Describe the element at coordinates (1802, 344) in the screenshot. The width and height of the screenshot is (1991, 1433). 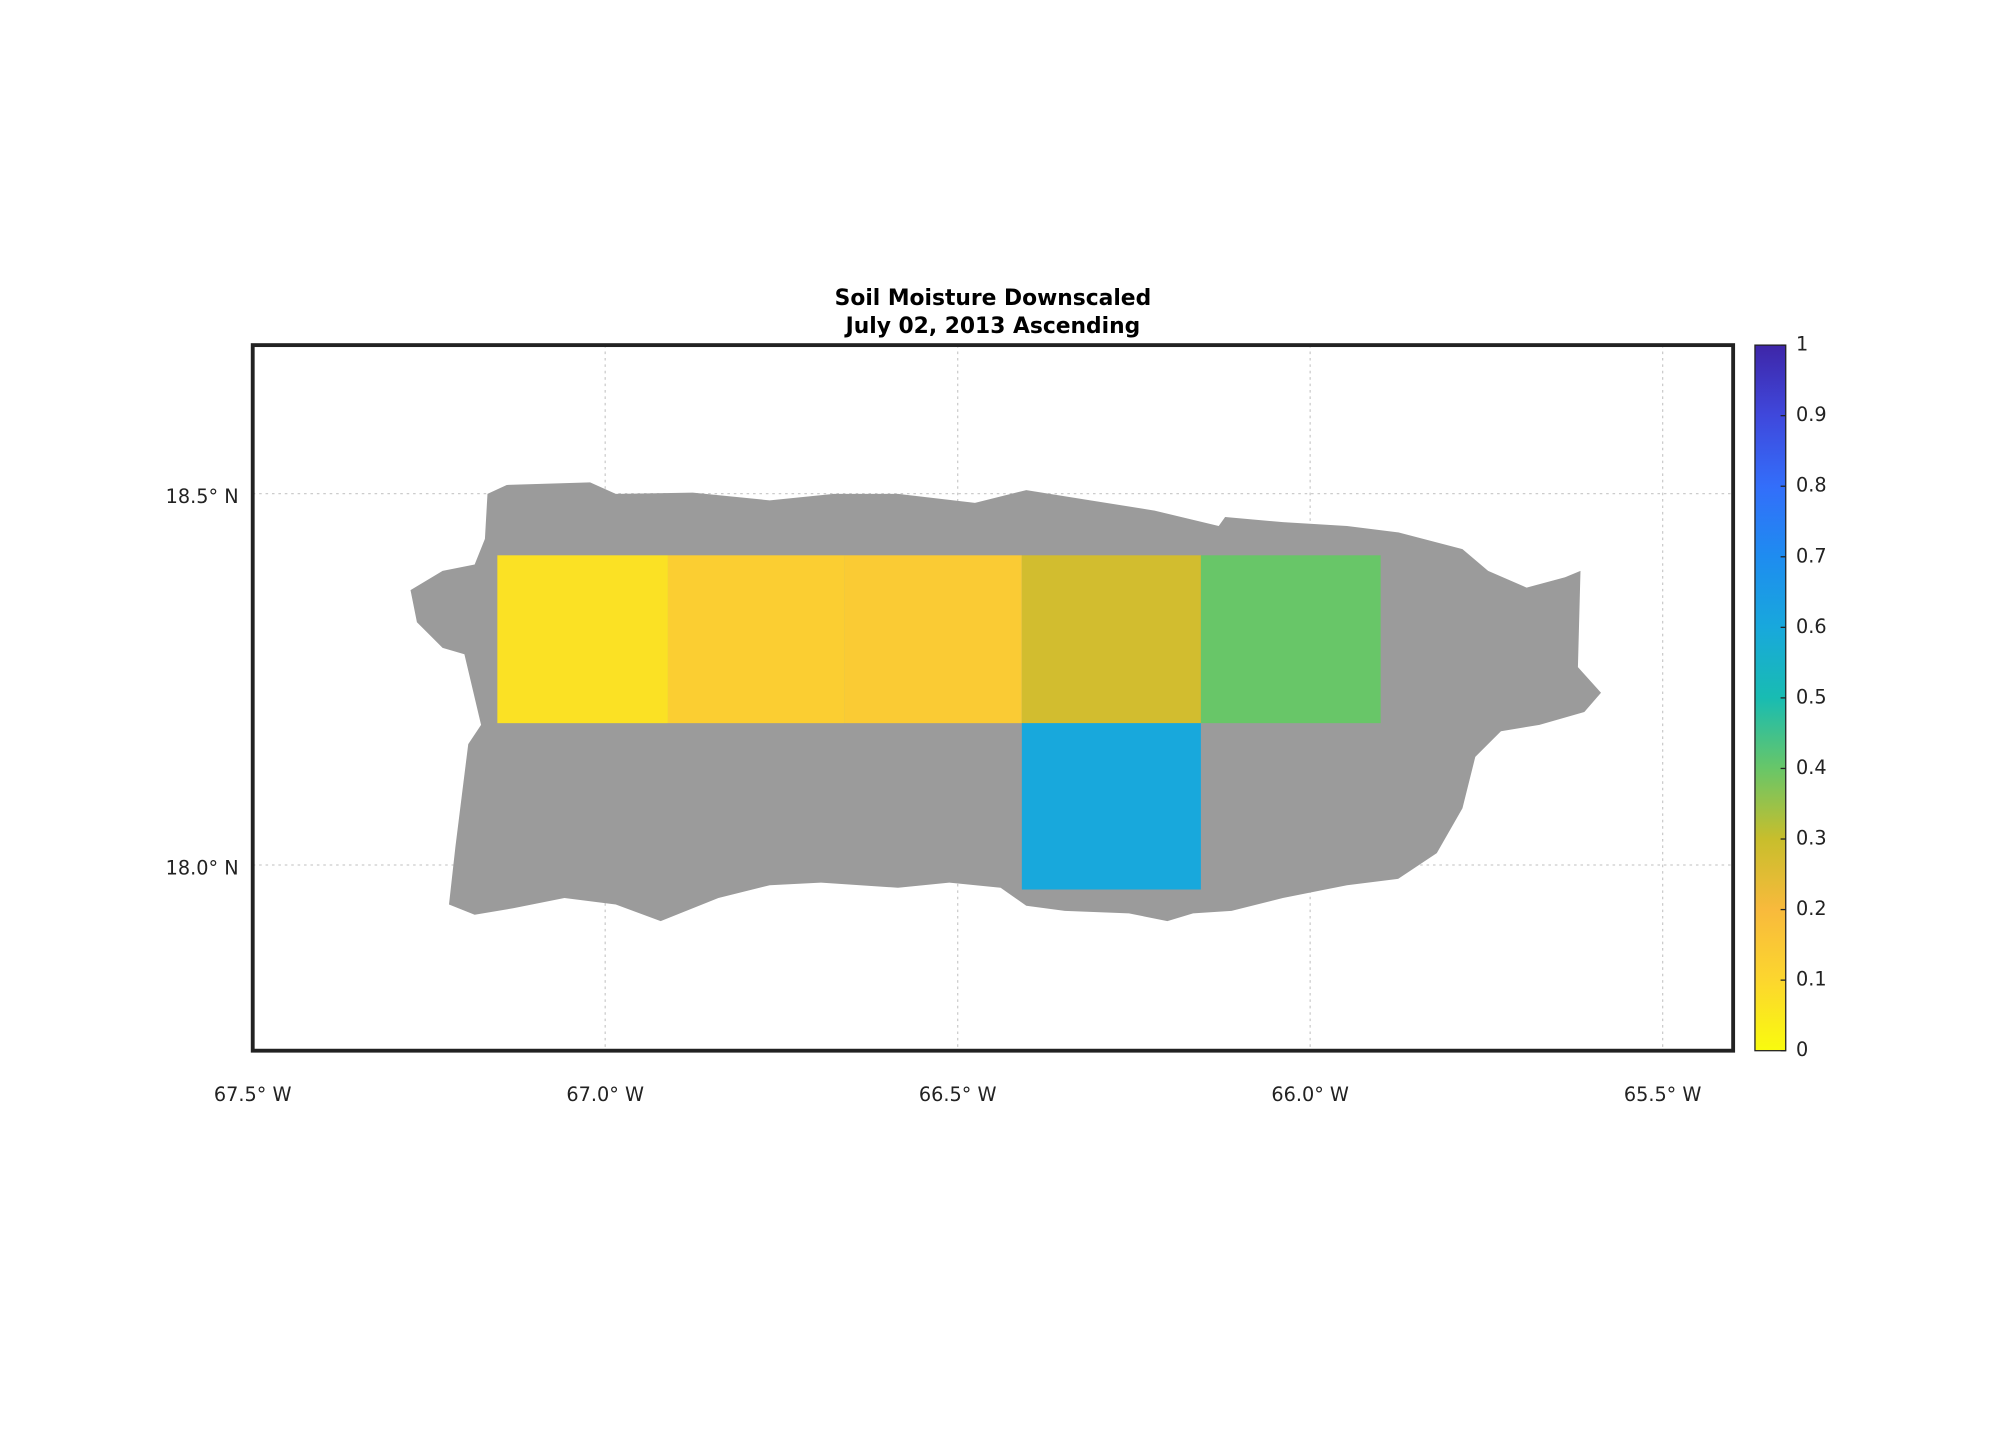
I see `colorbar-tick-label: 1` at that location.